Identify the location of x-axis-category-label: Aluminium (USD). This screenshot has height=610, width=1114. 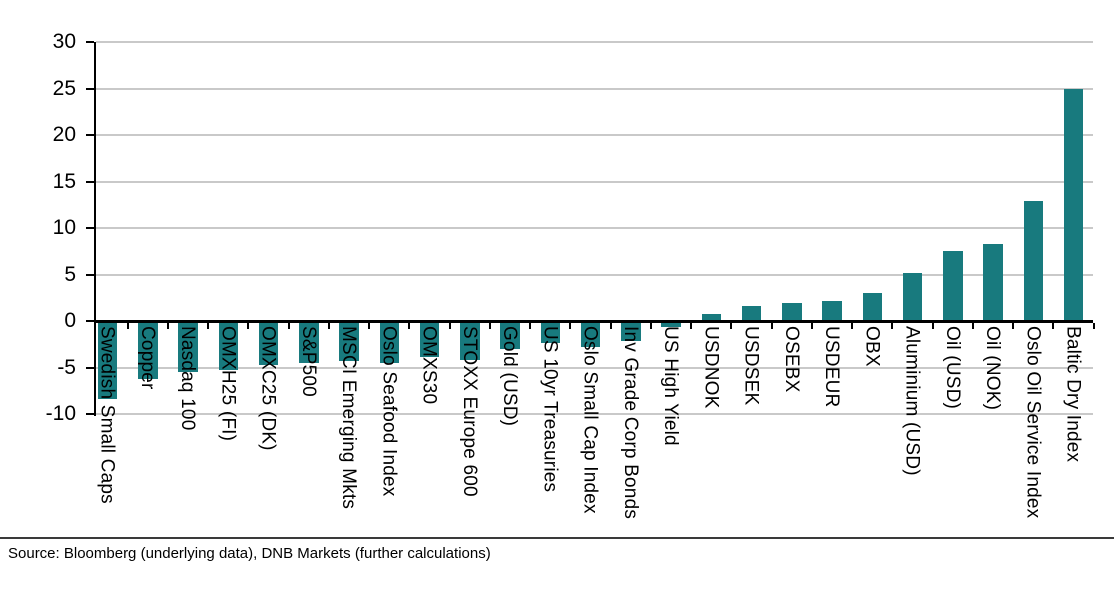
(912, 401).